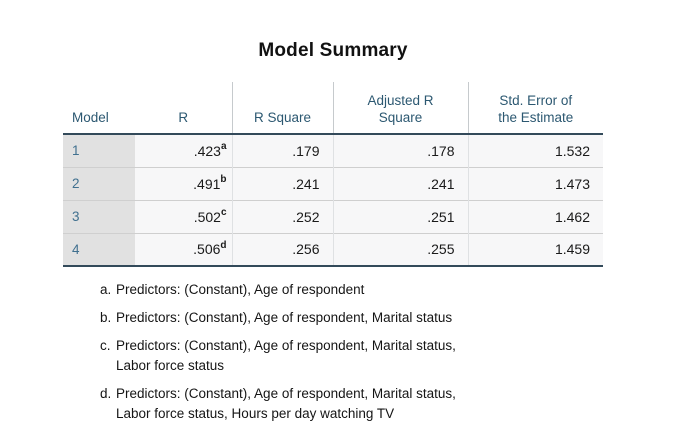 The height and width of the screenshot is (447, 676). I want to click on footnote-letter: c., so click(105, 345).